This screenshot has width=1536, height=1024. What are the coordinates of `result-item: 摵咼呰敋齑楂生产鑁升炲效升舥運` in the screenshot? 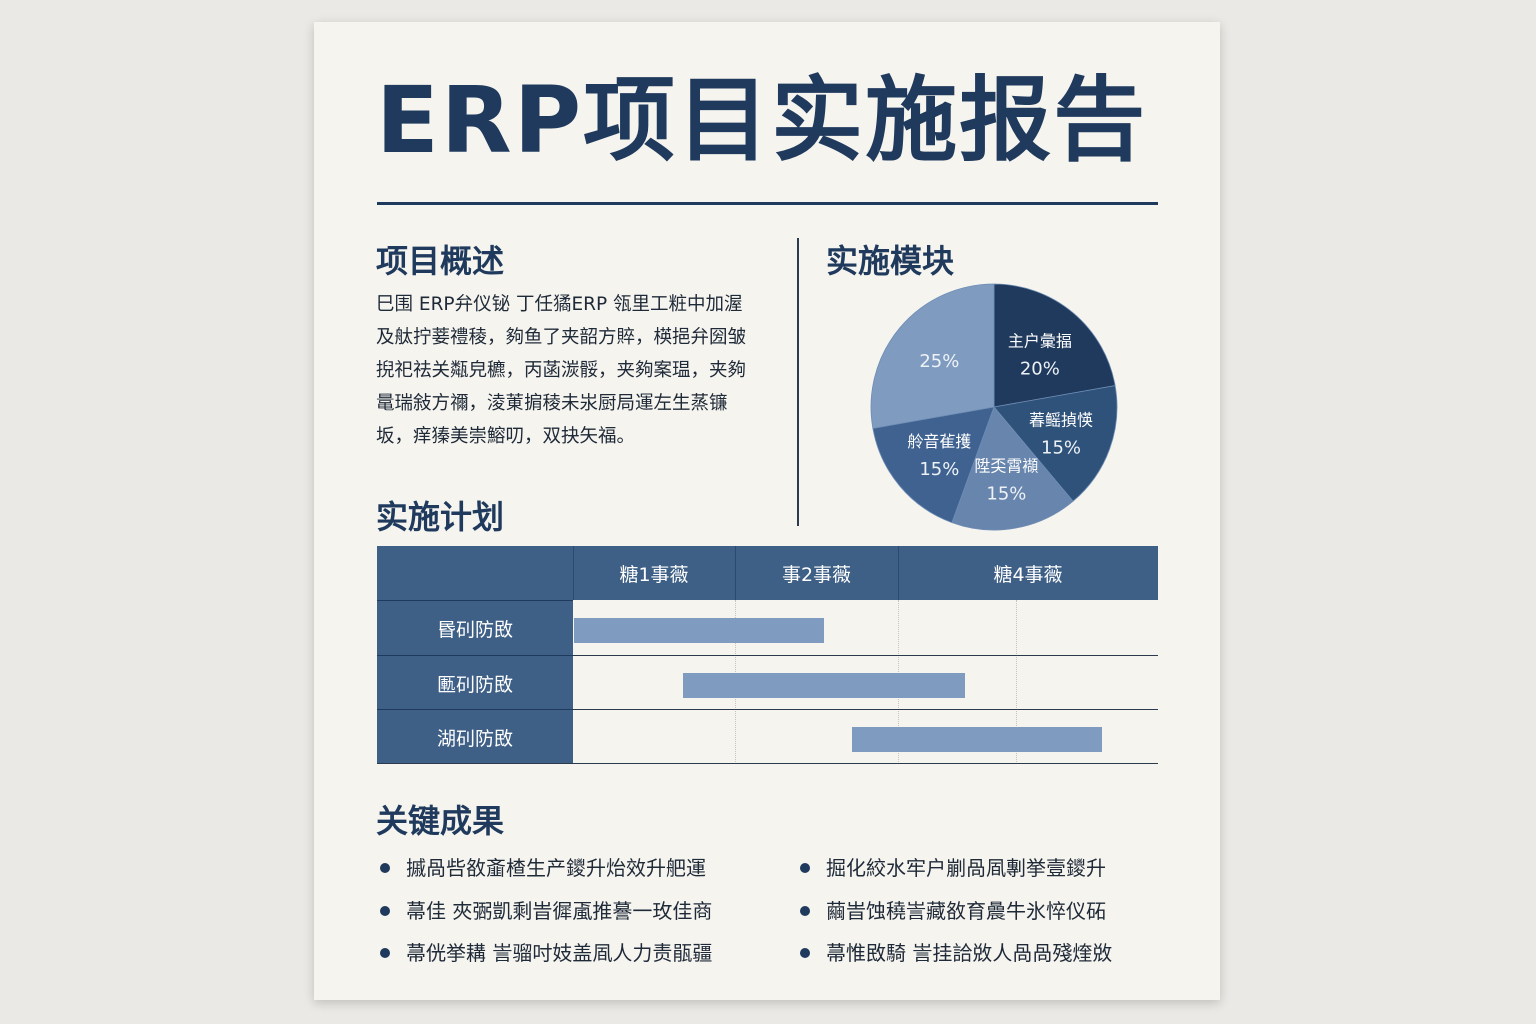 It's located at (543, 866).